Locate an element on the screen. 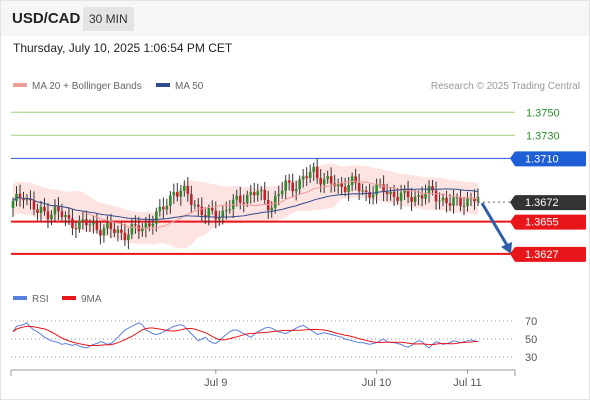 This screenshot has width=590, height=400. target-level-label: 1.3750 is located at coordinates (543, 113).